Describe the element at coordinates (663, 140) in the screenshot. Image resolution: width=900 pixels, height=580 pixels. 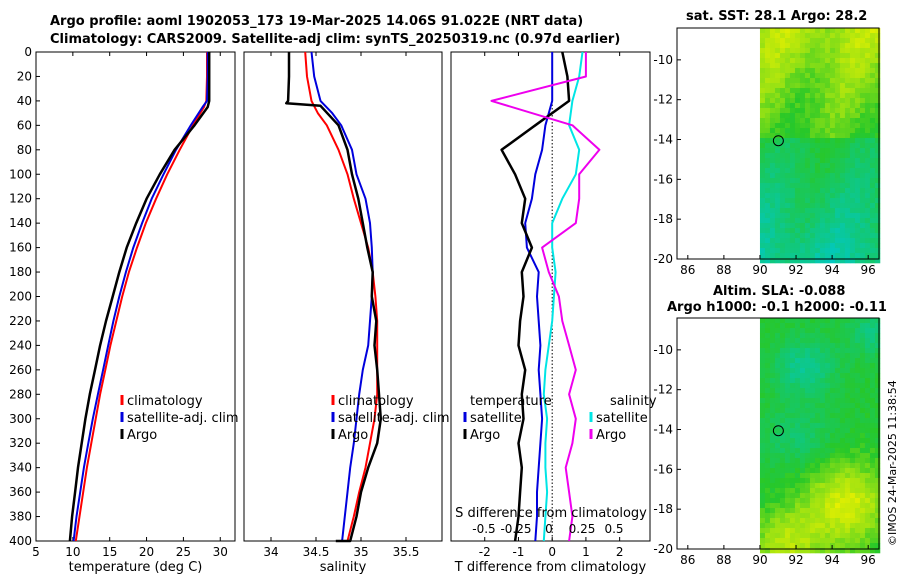
I see `sst-map-ytick-label: -14` at that location.